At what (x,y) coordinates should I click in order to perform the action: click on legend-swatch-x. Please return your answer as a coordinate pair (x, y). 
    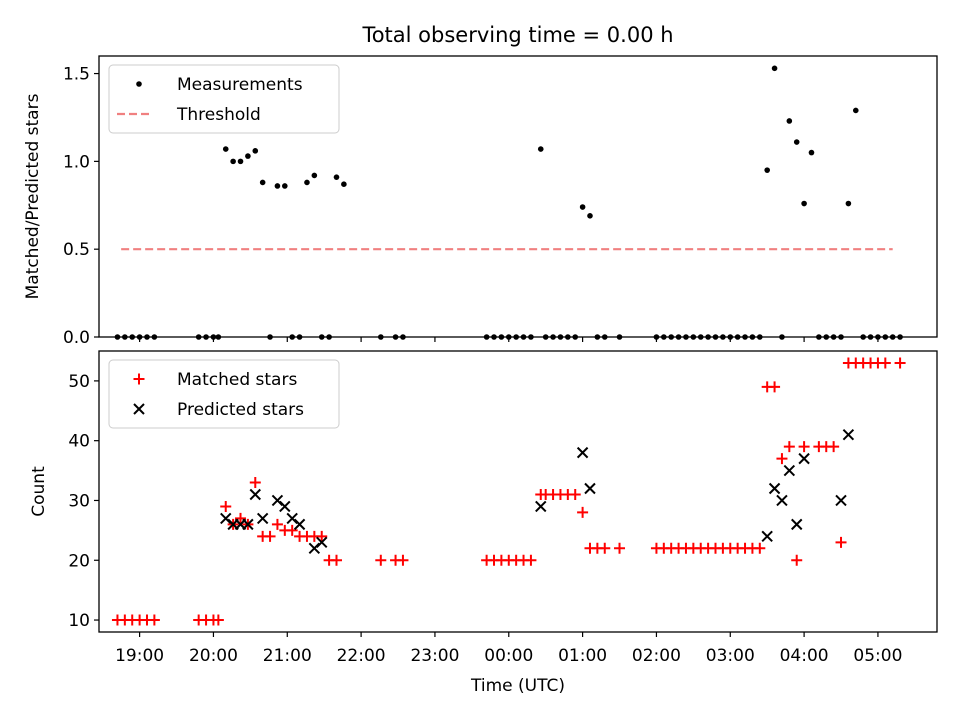
    Looking at the image, I should click on (139, 409).